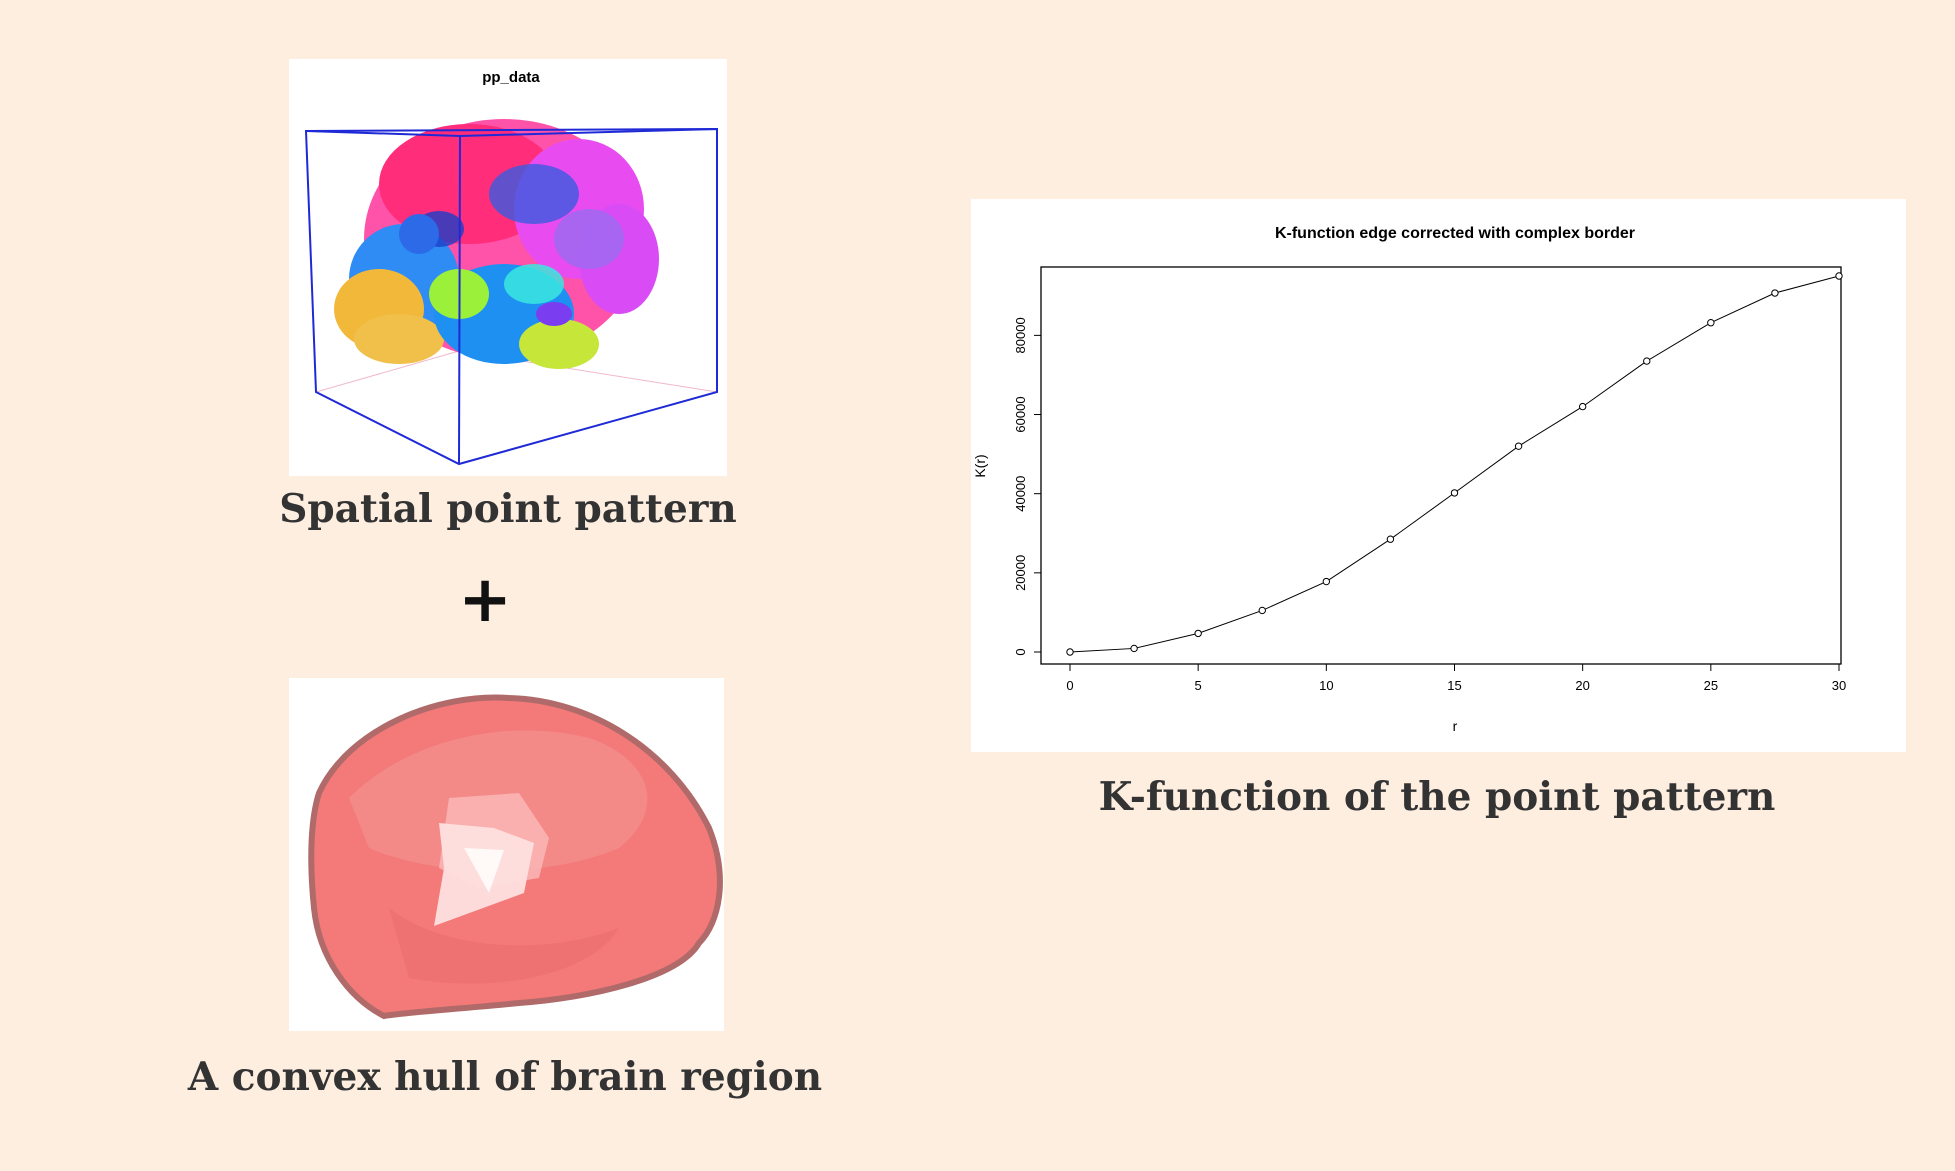 The height and width of the screenshot is (1171, 1955). What do you see at coordinates (1020, 651) in the screenshot?
I see `y-tick-label: 0` at bounding box center [1020, 651].